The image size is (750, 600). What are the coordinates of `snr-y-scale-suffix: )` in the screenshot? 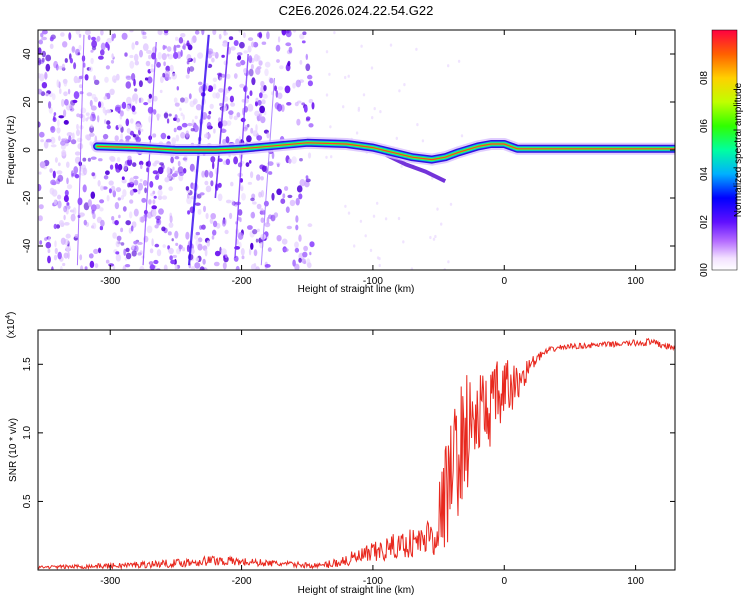 It's located at (11, 313).